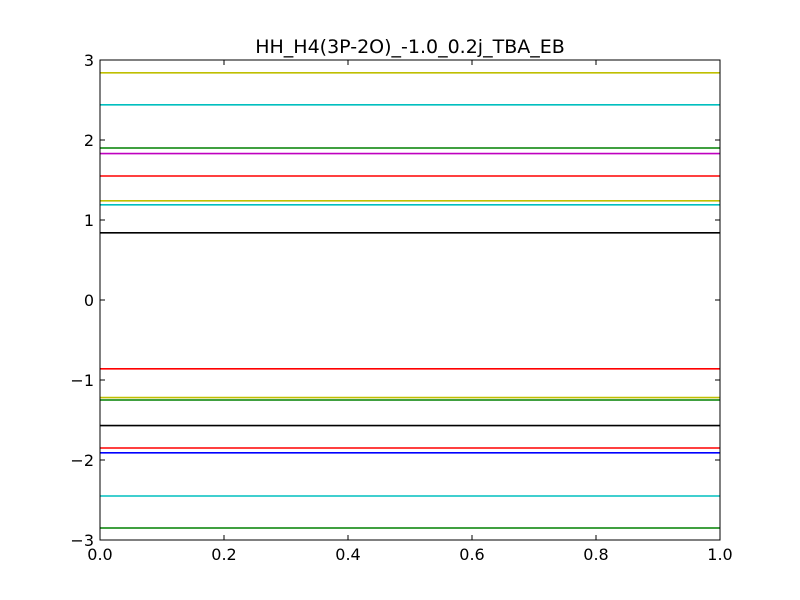  I want to click on y-tick-label-4: −1, so click(82, 380).